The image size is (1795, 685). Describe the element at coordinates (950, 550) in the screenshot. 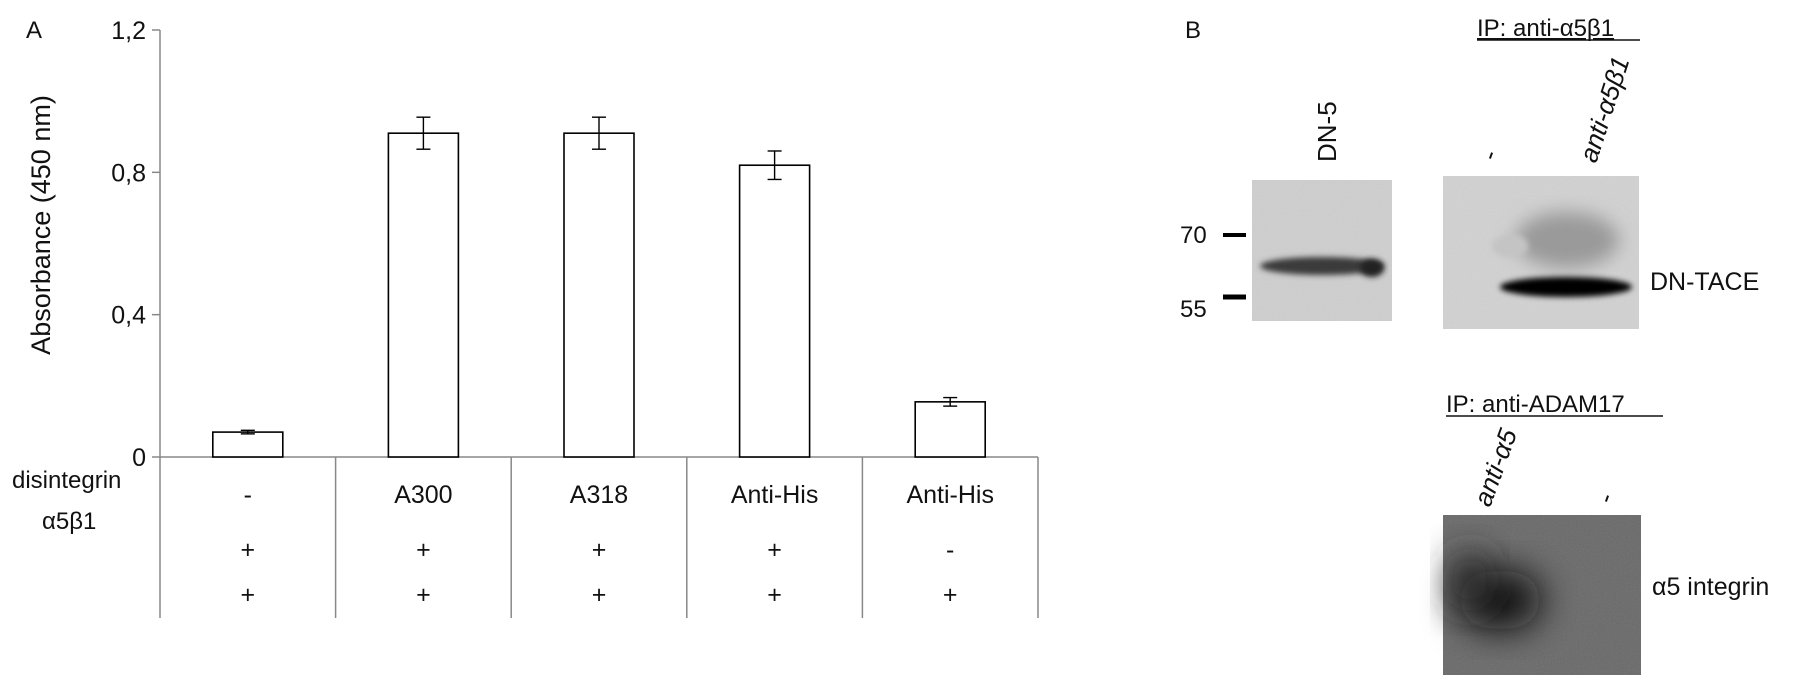

I see `disintegrin-cell: -` at that location.